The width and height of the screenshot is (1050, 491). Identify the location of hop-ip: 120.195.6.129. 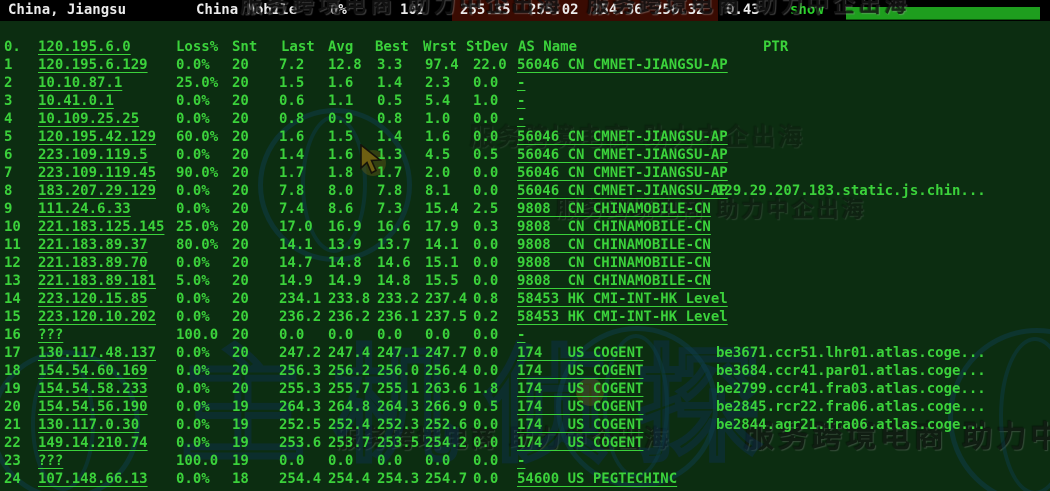
(93, 65).